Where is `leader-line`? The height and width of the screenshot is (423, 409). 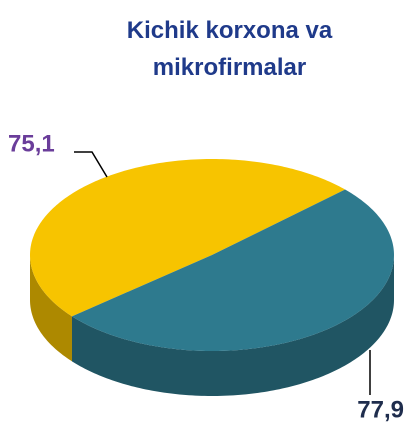 leader-line is located at coordinates (91, 164).